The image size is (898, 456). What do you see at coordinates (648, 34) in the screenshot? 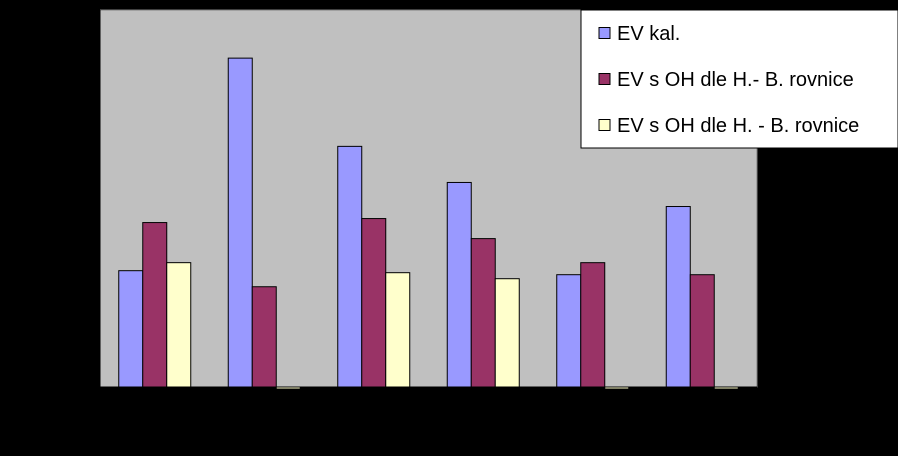
I see `legend-label-1: EV kal.` at bounding box center [648, 34].